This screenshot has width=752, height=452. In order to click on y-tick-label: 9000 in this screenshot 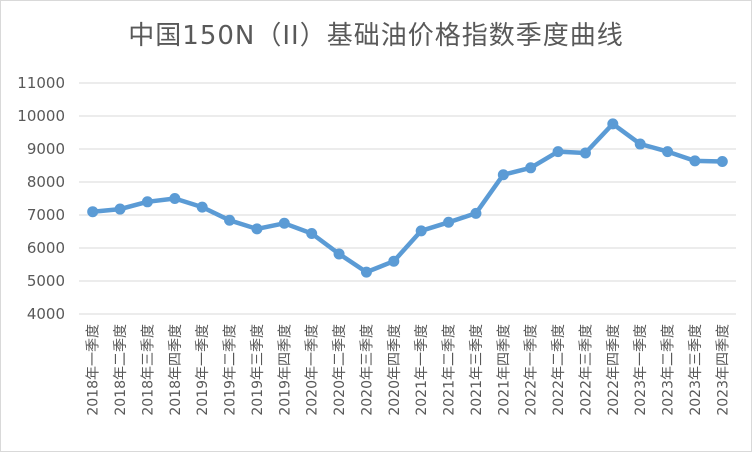, I will do `click(46, 149)`.